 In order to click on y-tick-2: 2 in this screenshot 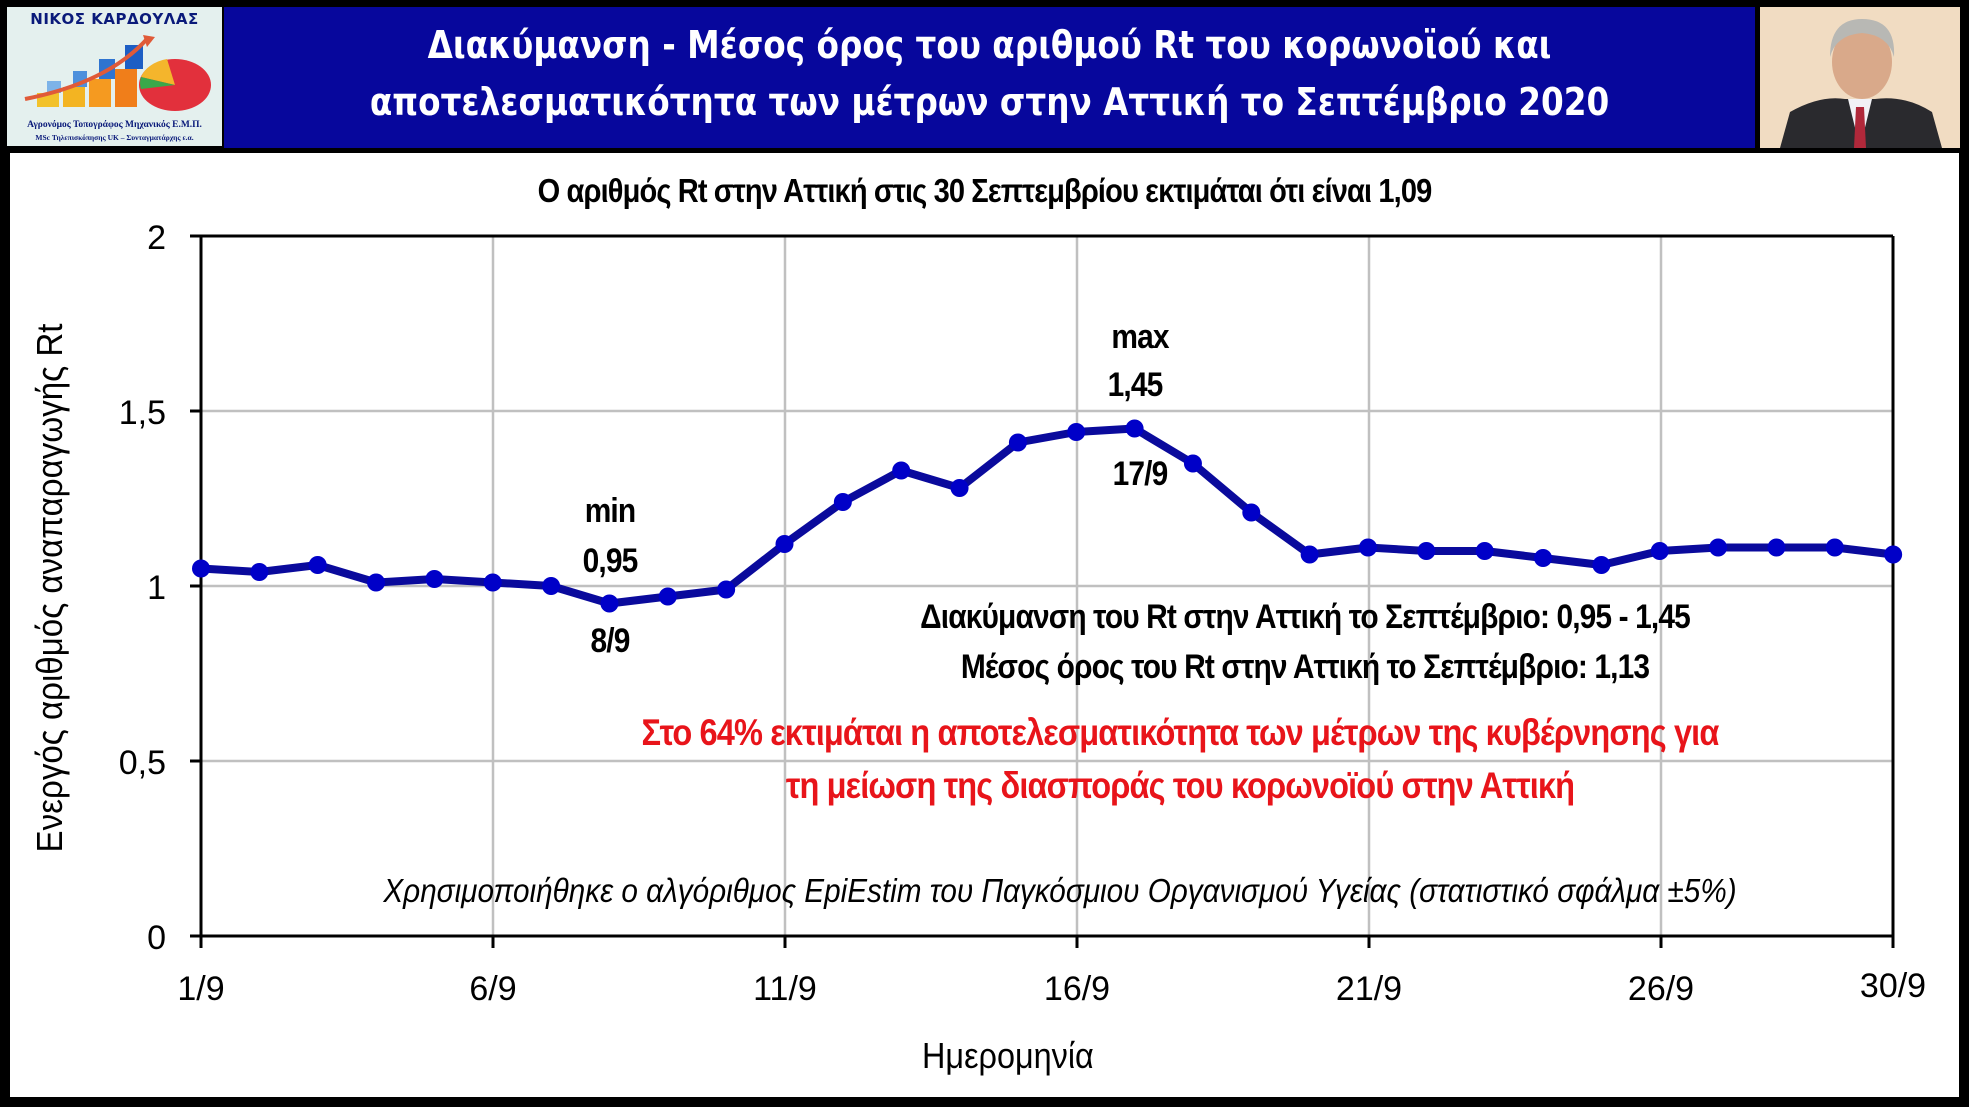, I will do `click(156, 238)`.